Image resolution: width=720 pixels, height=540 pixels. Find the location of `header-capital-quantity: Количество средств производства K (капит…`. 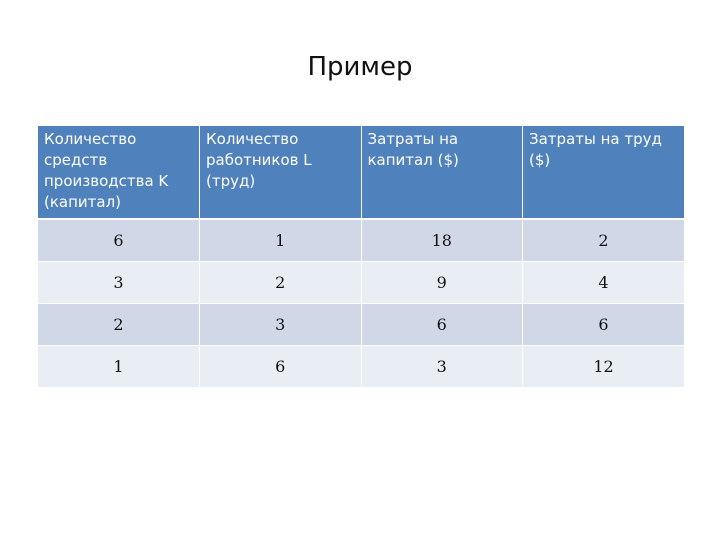

header-capital-quantity: Количество средств производства K (капит… is located at coordinates (119, 172).